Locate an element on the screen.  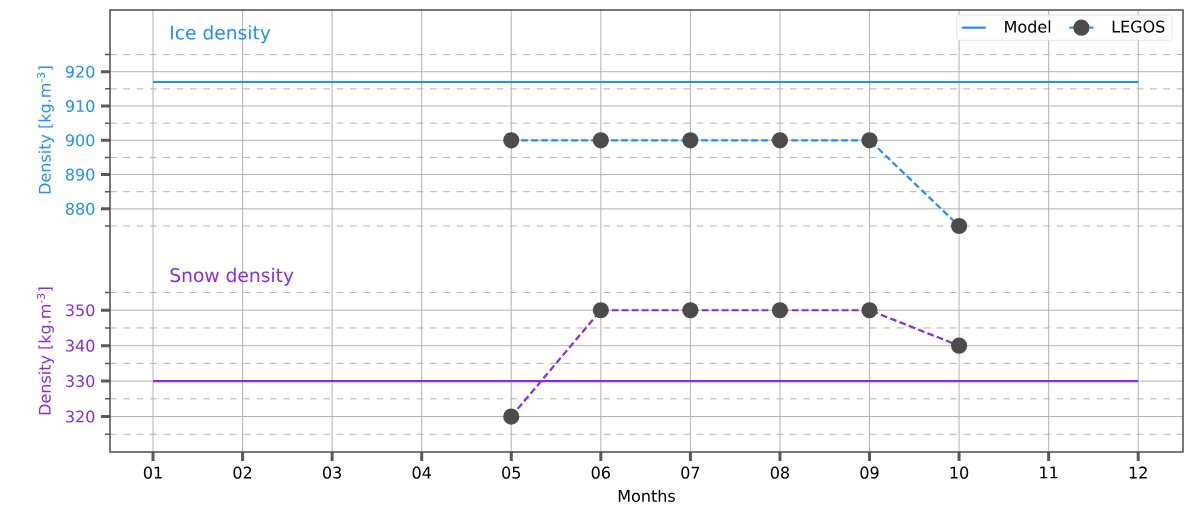
y-tick-label: 900 is located at coordinates (80, 140).